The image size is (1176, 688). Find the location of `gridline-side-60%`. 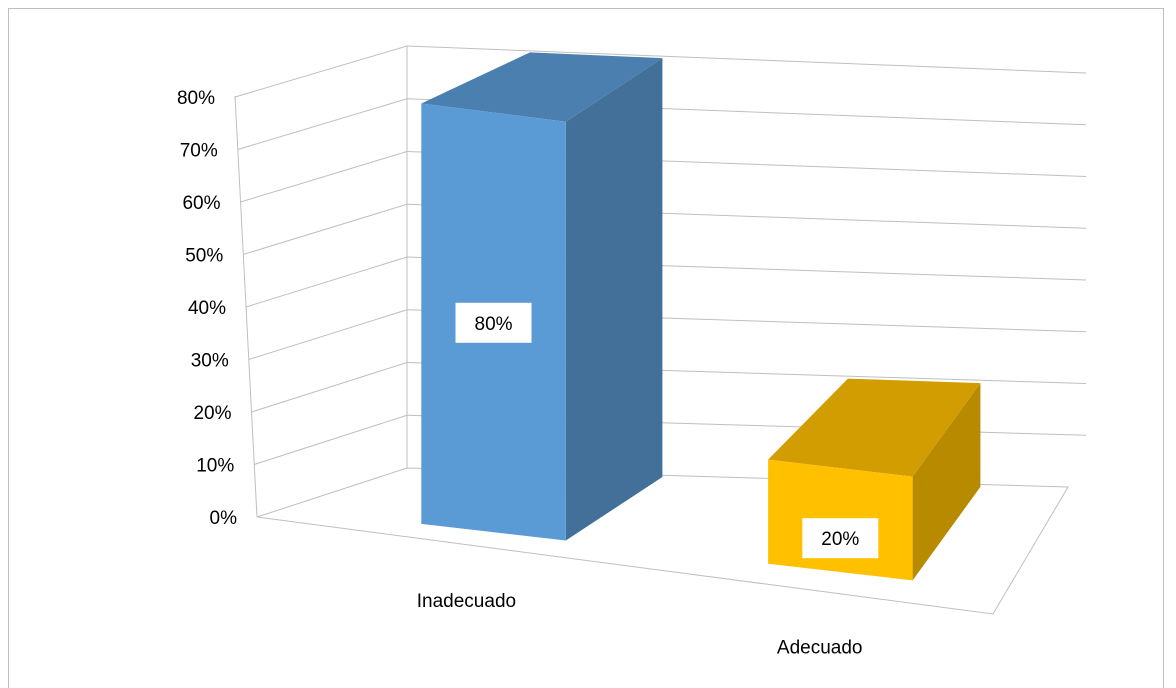

gridline-side-60% is located at coordinates (324, 177).